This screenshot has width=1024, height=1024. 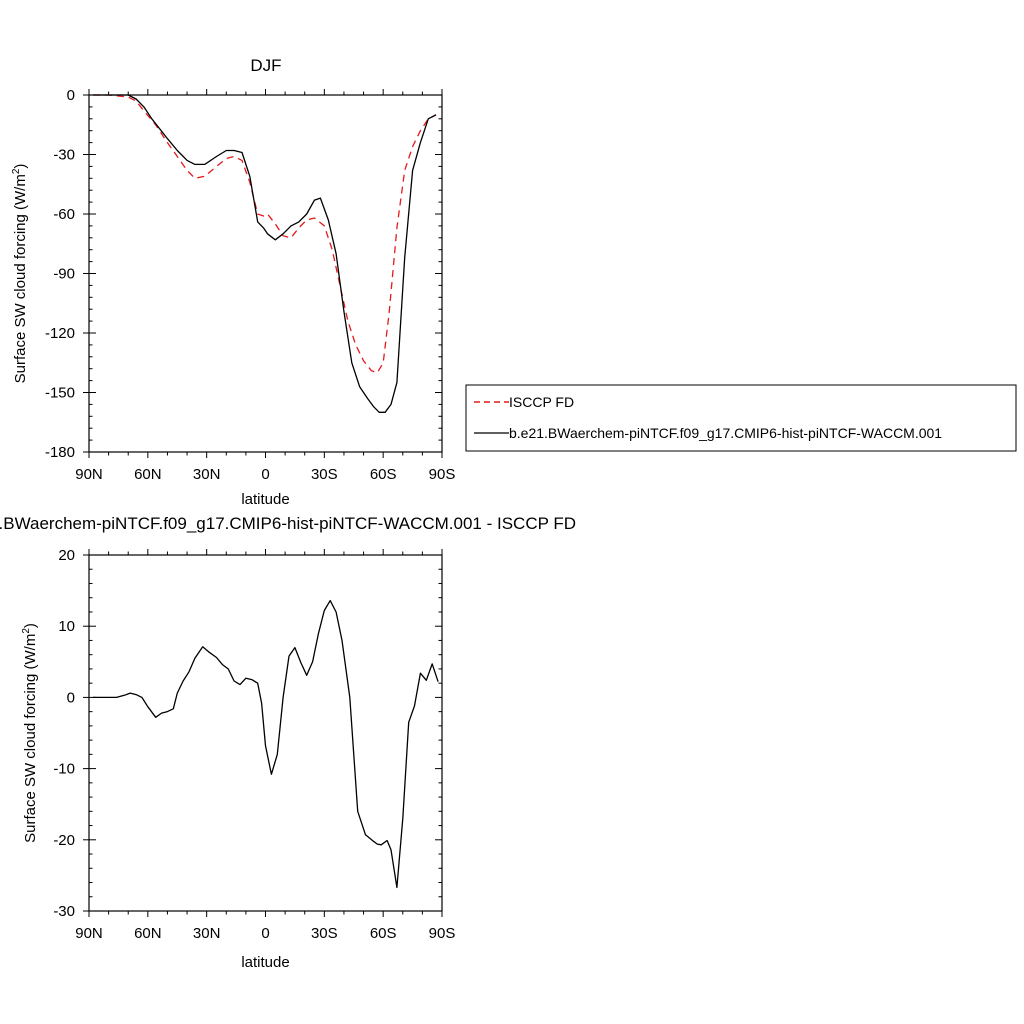 What do you see at coordinates (60, 333) in the screenshot?
I see `y-tick-label: -120` at bounding box center [60, 333].